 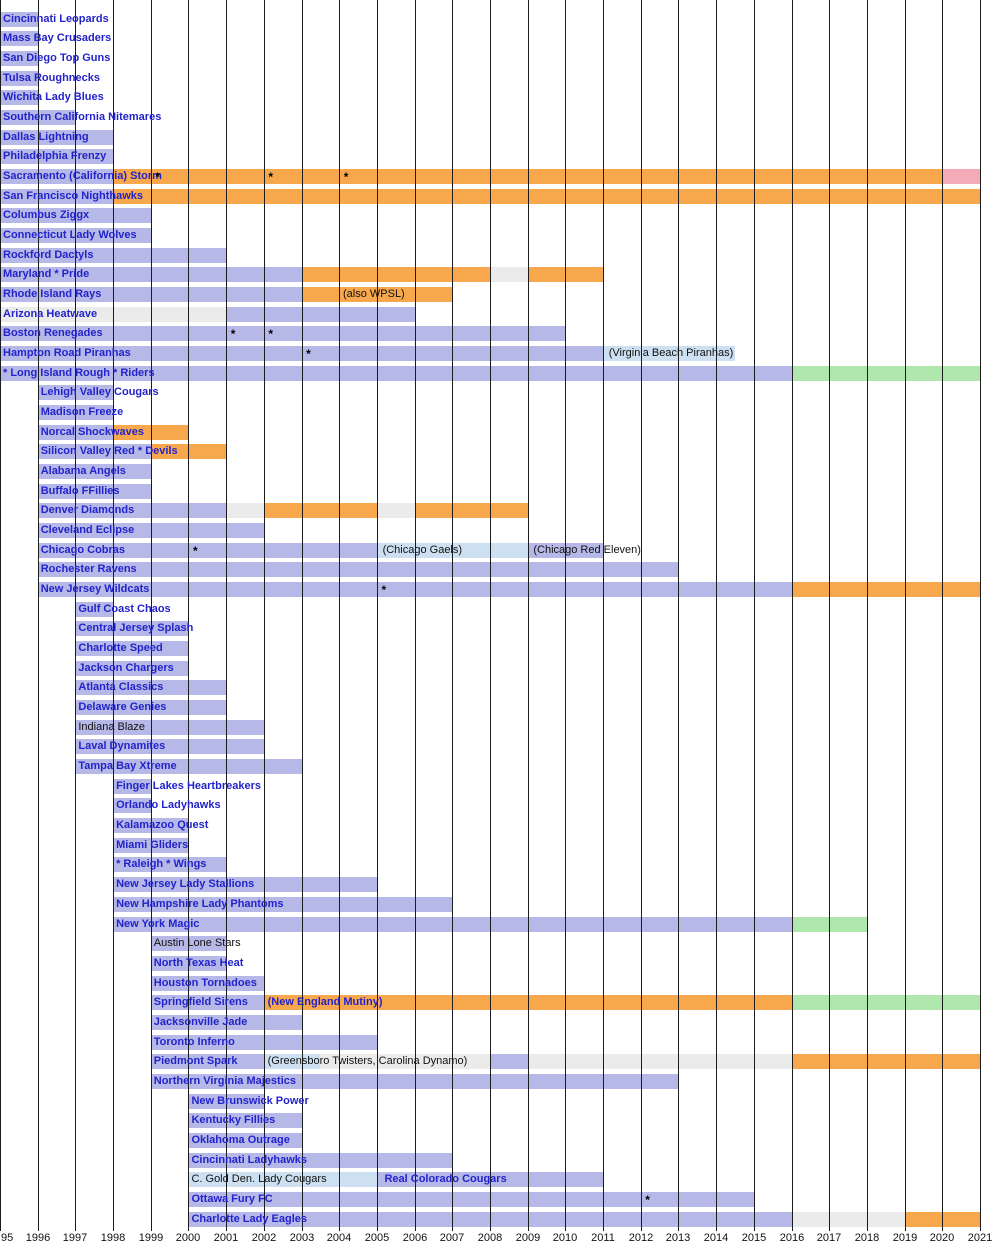 What do you see at coordinates (57, 57) in the screenshot?
I see `team-label: San Diego Top Guns` at bounding box center [57, 57].